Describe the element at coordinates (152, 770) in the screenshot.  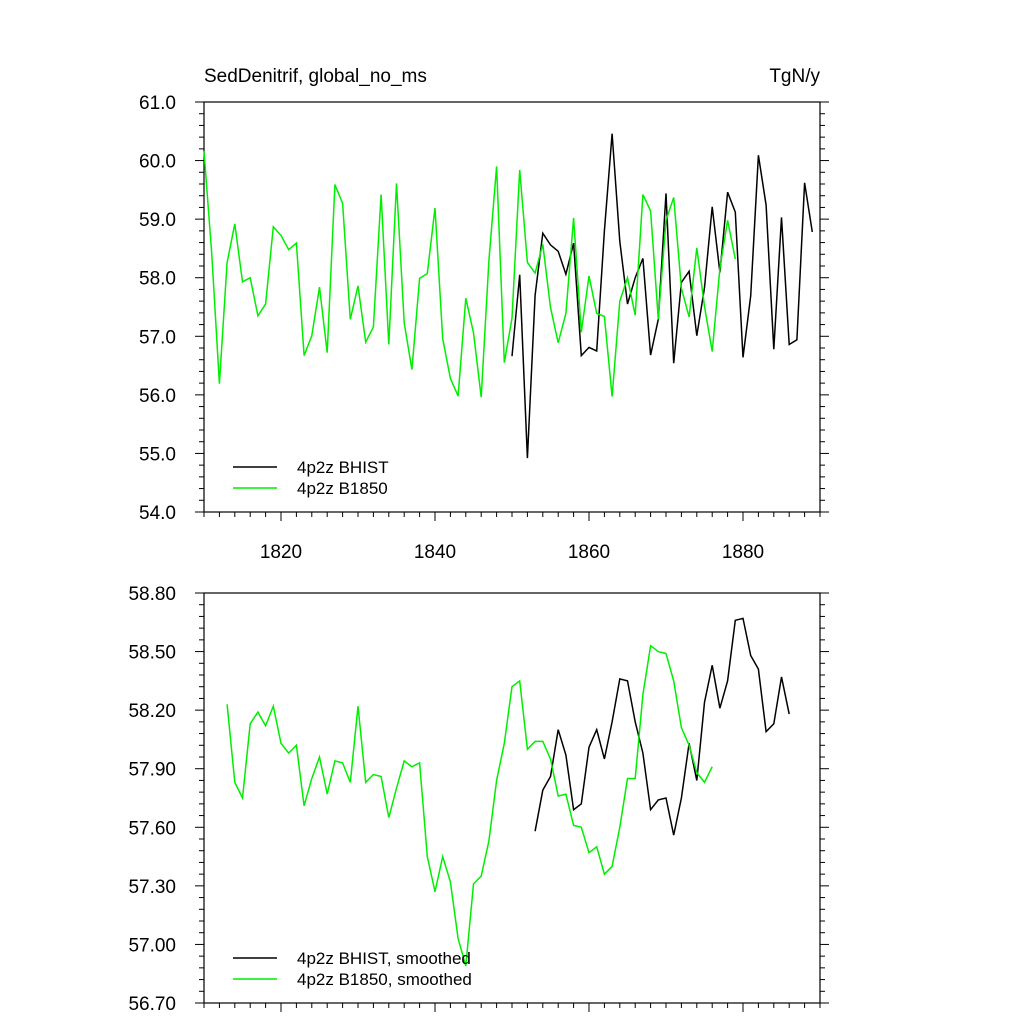
I see `y-tick-label: 57.90` at that location.